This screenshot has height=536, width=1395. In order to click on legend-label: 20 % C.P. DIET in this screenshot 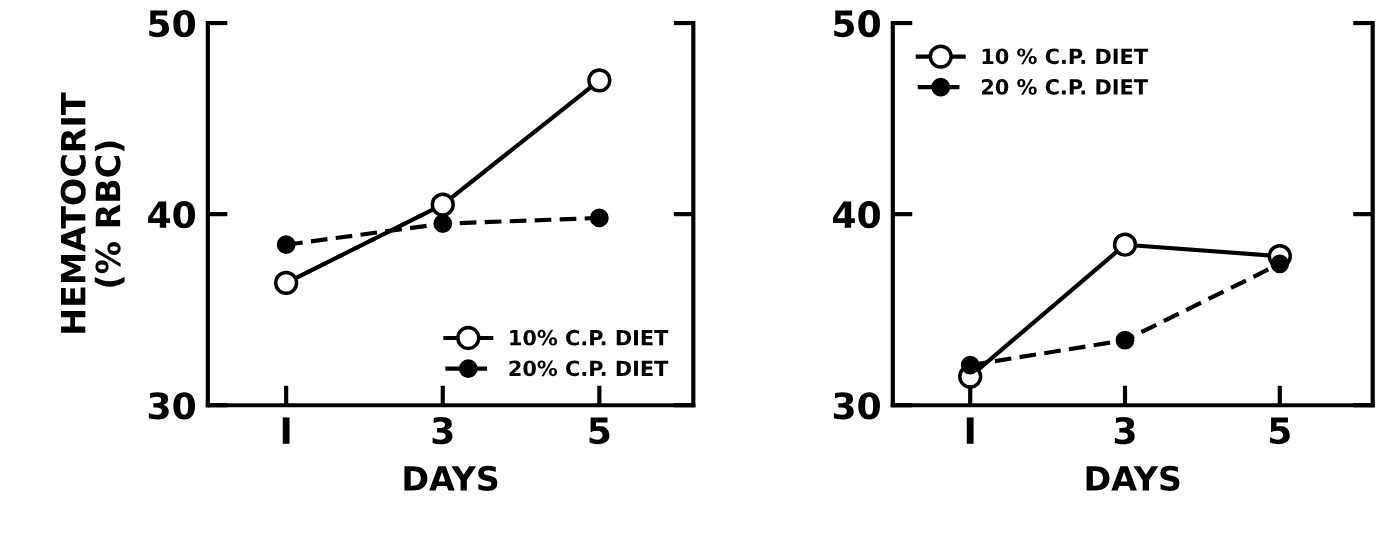, I will do `click(1064, 87)`.